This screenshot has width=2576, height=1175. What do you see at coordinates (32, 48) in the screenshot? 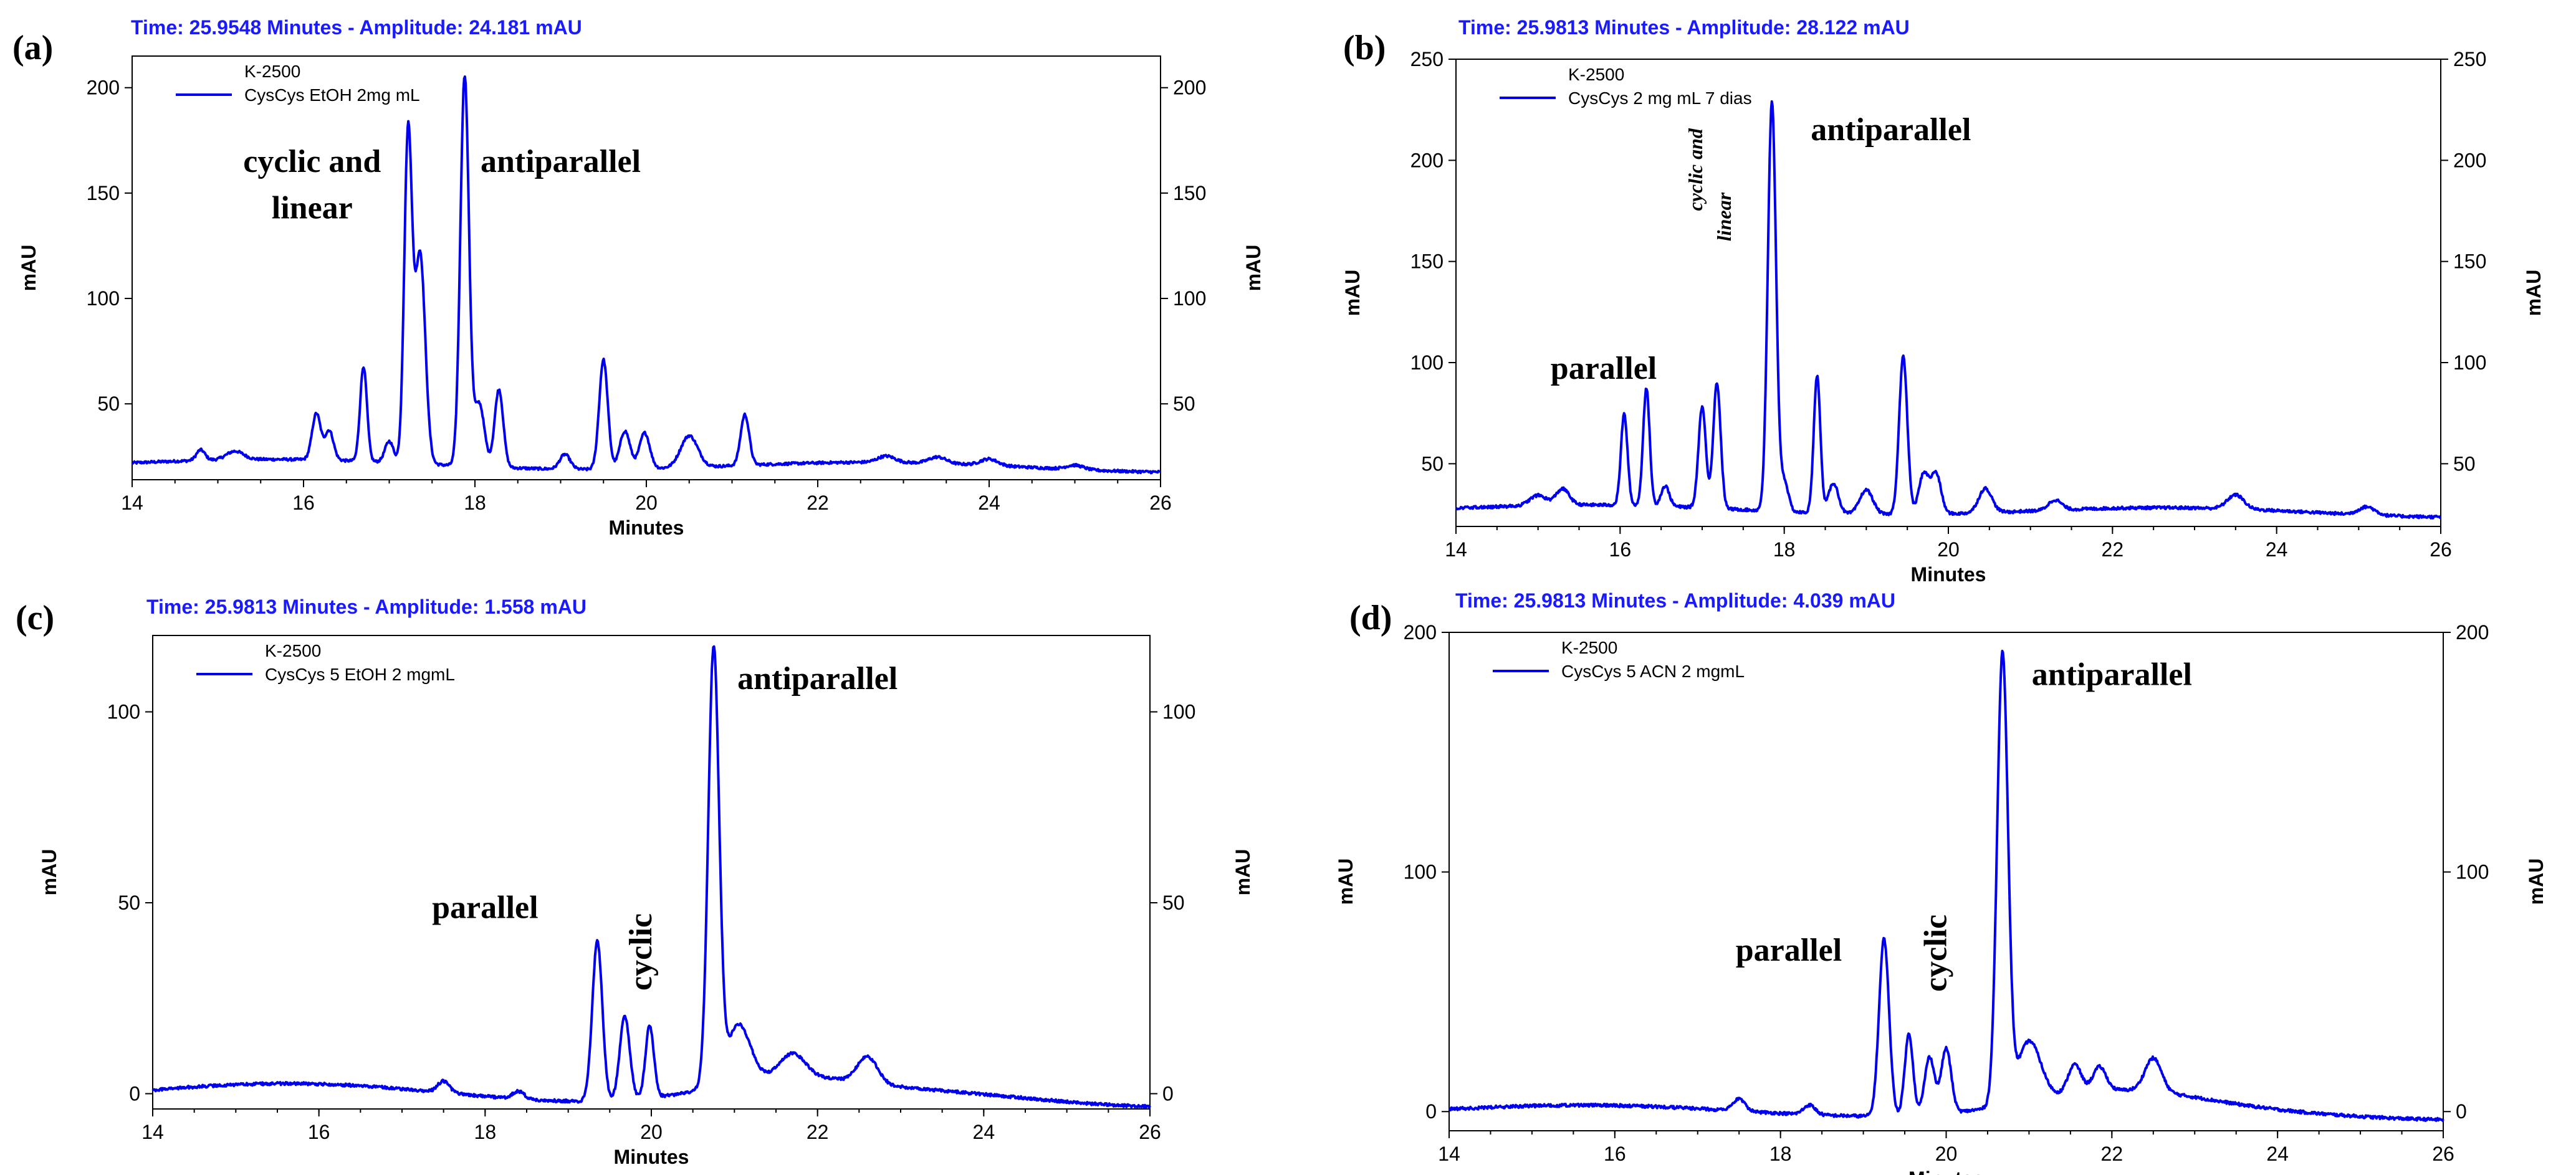
I see `panel-label: (a)` at bounding box center [32, 48].